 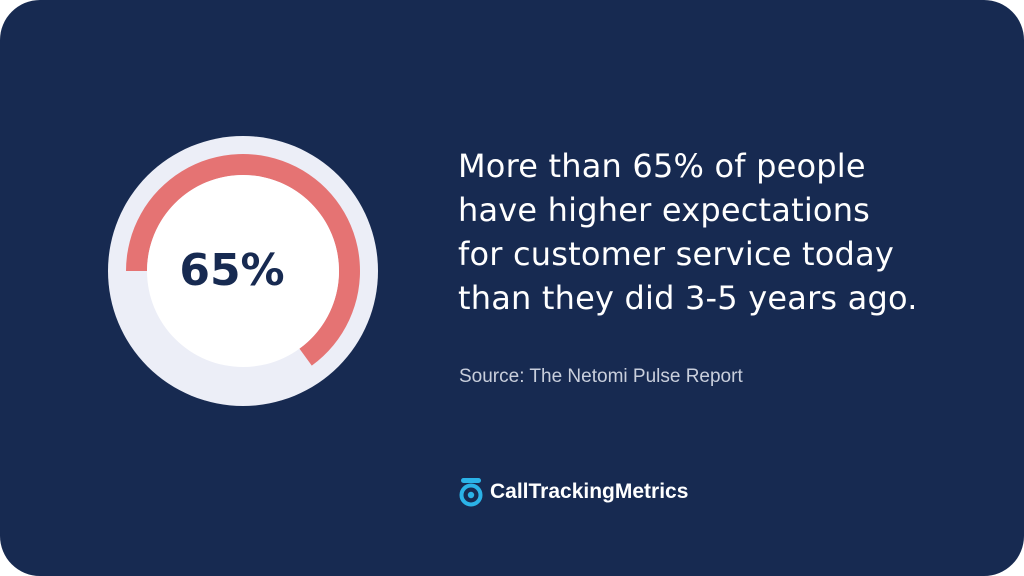 What do you see at coordinates (231, 270) in the screenshot?
I see `donut-center-label: 65%` at bounding box center [231, 270].